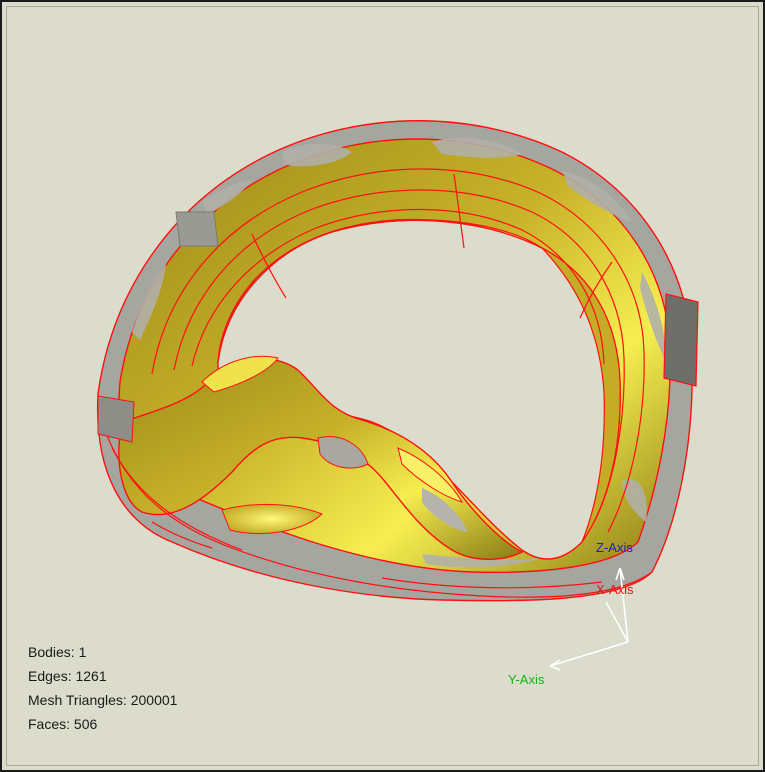  I want to click on x-axis-line, so click(617, 622).